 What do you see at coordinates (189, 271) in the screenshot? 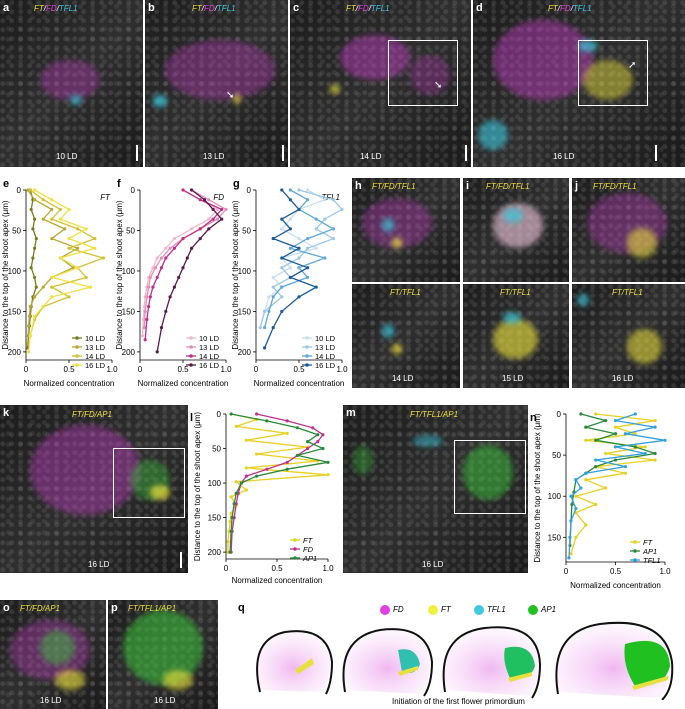
I see `series-line-16-ld` at bounding box center [189, 271].